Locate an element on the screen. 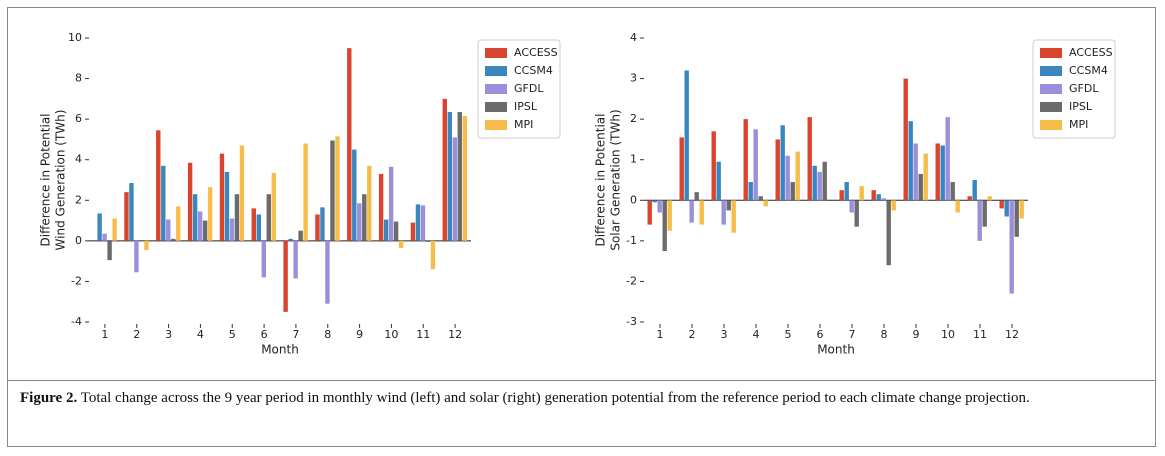  legend-box is located at coordinates (1074, 89).